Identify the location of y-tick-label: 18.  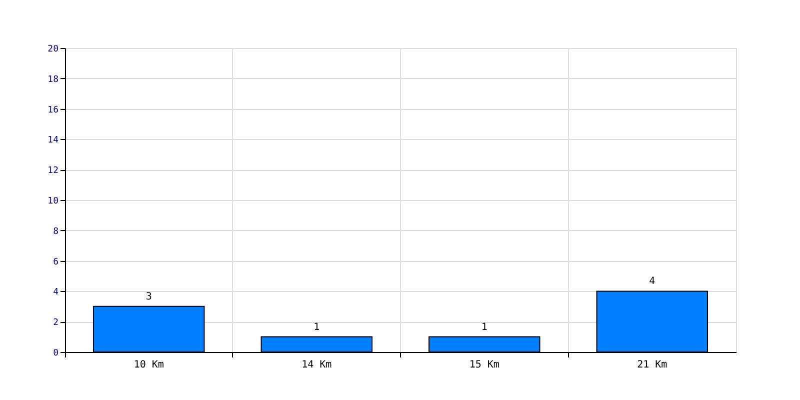
(53, 79).